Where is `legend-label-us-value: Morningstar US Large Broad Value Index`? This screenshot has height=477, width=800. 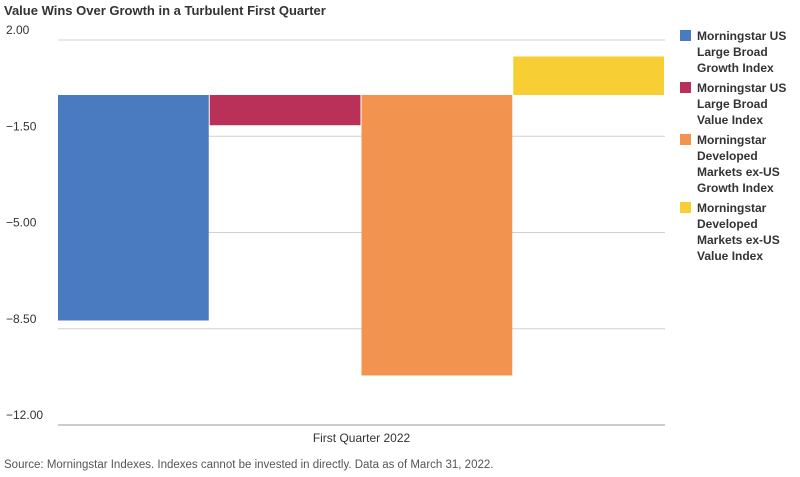 legend-label-us-value: Morningstar US Large Broad Value Index is located at coordinates (742, 104).